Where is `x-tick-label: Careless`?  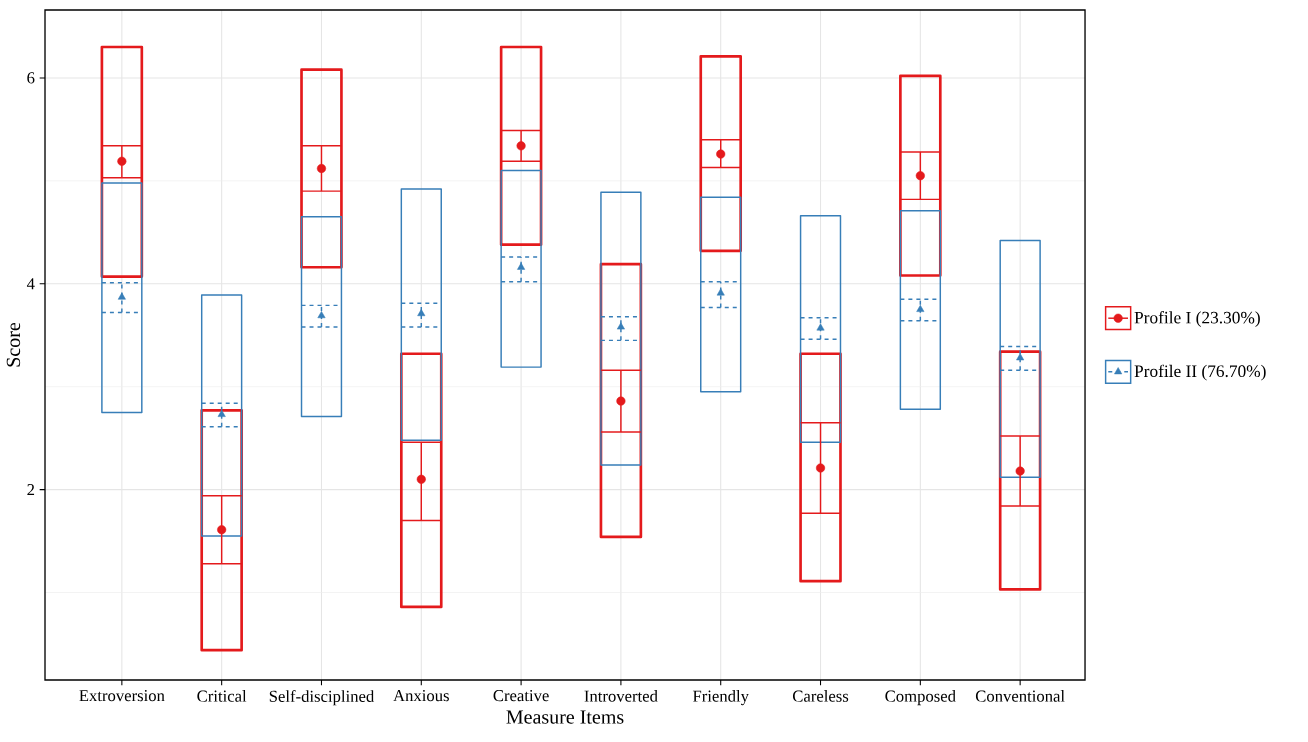
x-tick-label: Careless is located at coordinates (820, 696).